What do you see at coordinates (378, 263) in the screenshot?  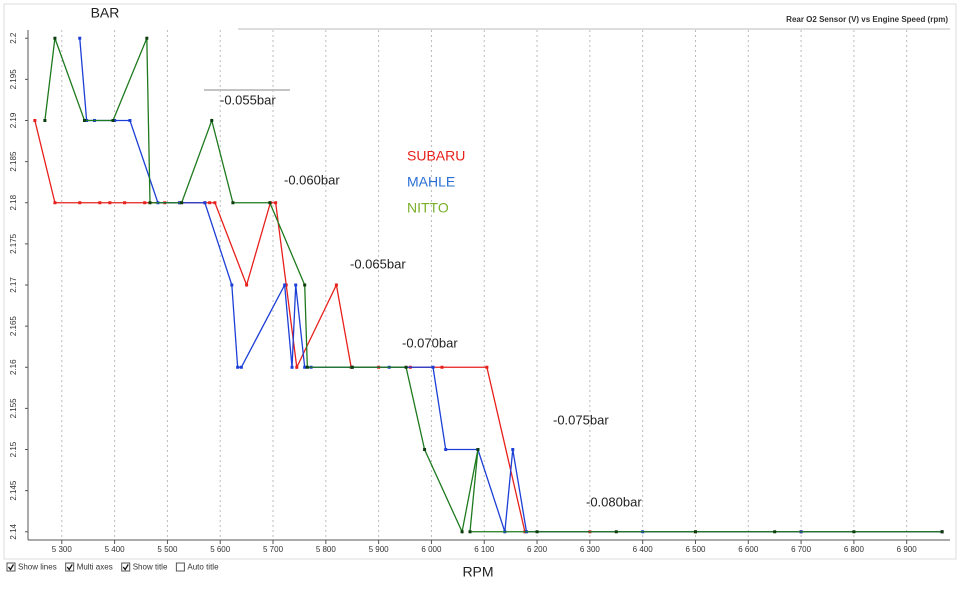 I see `annotation: -0.065bar` at bounding box center [378, 263].